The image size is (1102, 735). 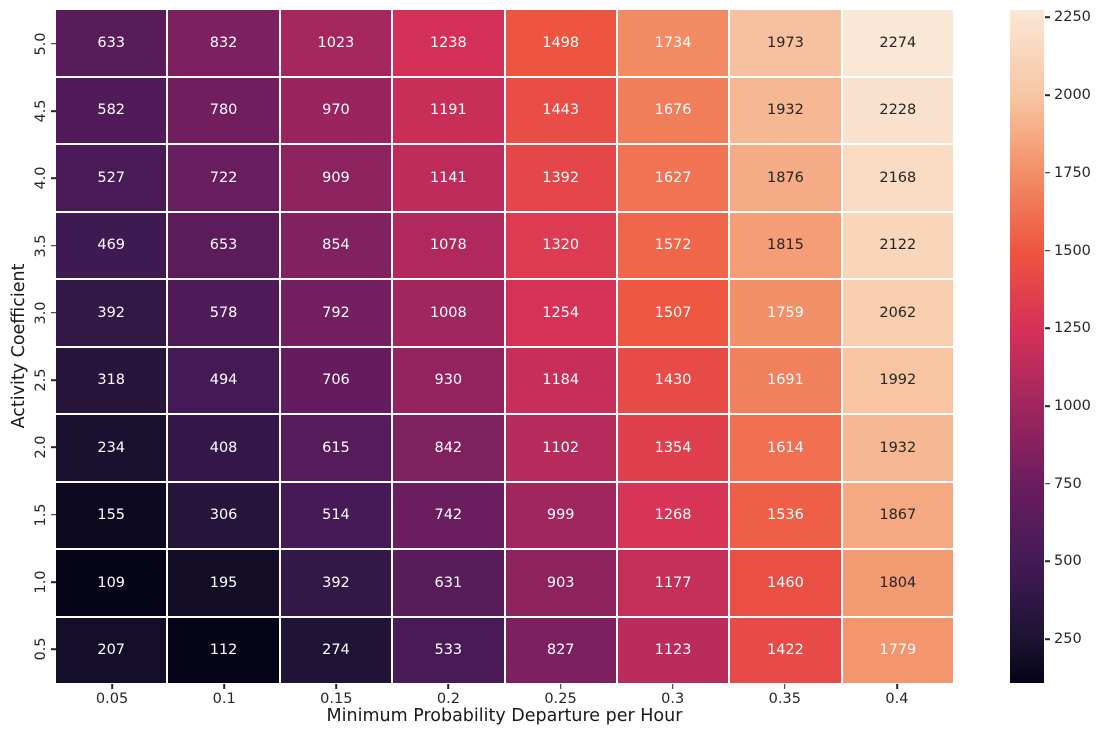 I want to click on heatmap-cell: 903, so click(x=560, y=583).